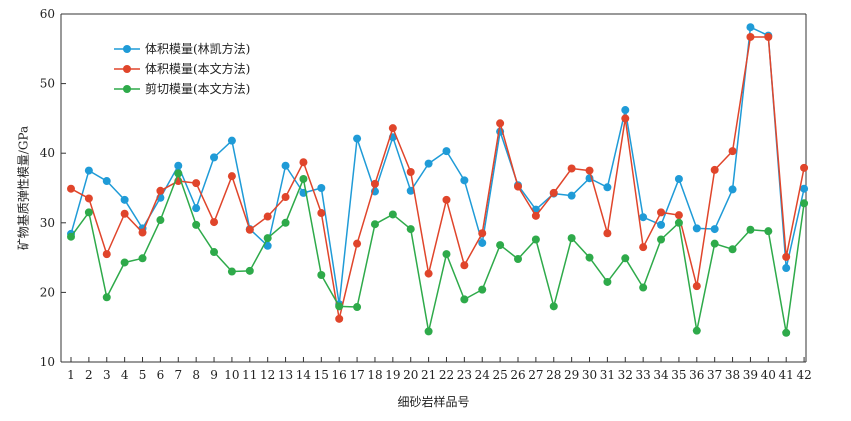 The width and height of the screenshot is (851, 421). What do you see at coordinates (24, 188) in the screenshot?
I see `y-axis-title: 矿物基质弹性模量/GPa` at bounding box center [24, 188].